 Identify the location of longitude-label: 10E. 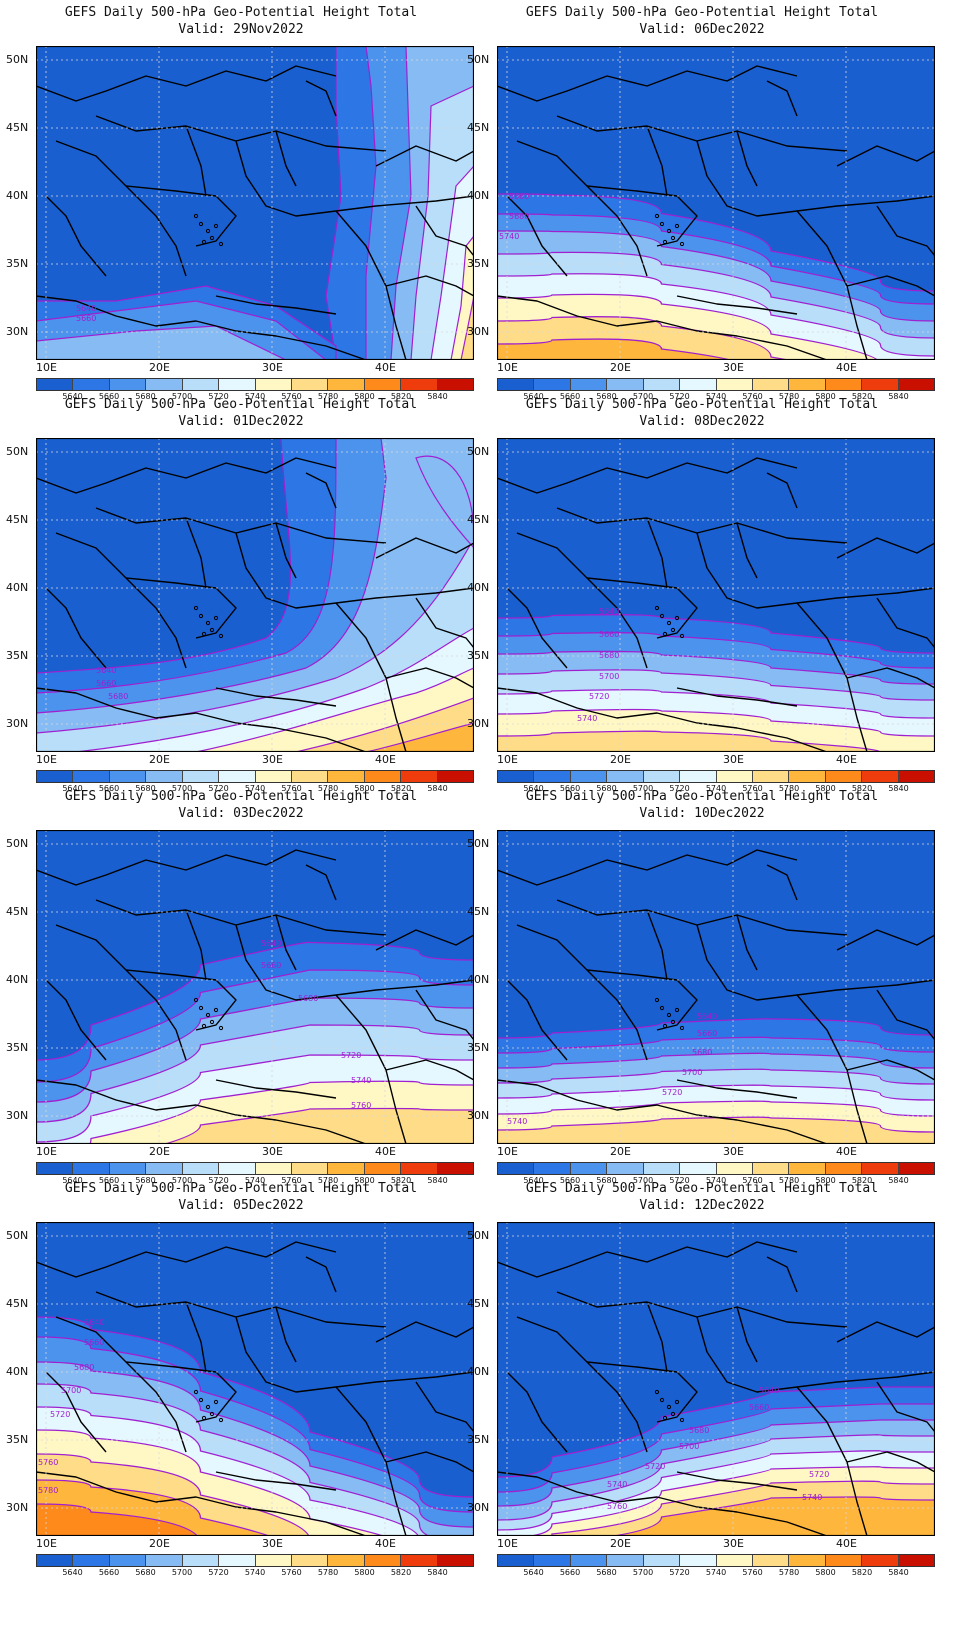
(46, 367).